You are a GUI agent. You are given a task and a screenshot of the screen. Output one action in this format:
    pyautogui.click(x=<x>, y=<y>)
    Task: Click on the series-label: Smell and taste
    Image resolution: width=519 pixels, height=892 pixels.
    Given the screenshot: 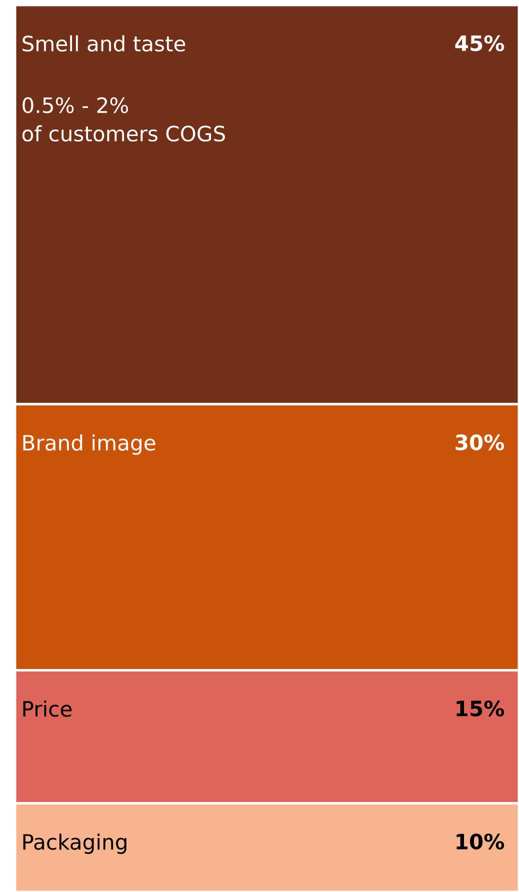 What is the action you would take?
    pyautogui.click(x=104, y=43)
    